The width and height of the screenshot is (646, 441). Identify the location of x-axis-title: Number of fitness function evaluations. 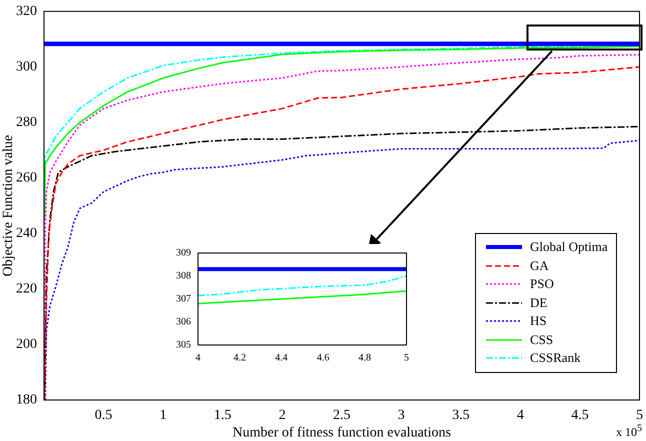
(342, 432).